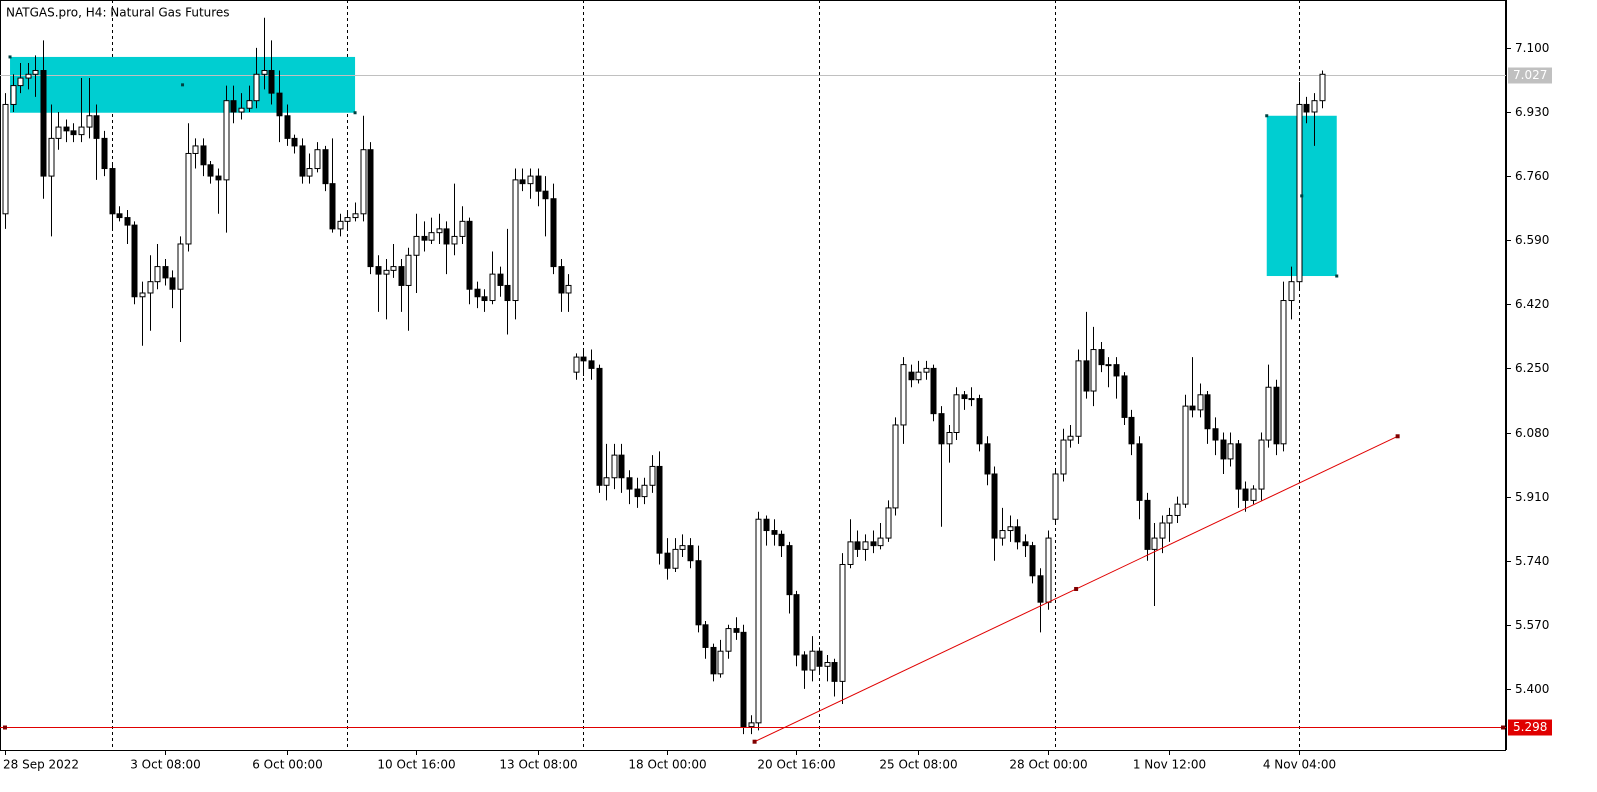 This screenshot has width=1597, height=792. What do you see at coordinates (1299, 765) in the screenshot?
I see `x-tick-label: 4 Nov 04:00` at bounding box center [1299, 765].